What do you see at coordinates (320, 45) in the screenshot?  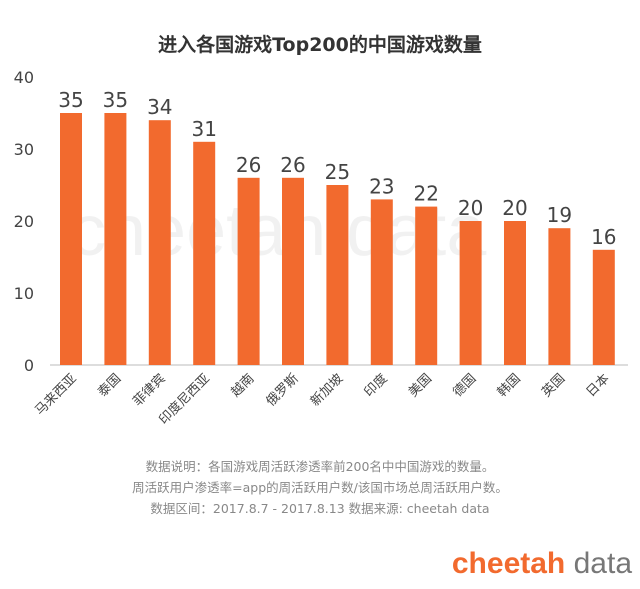 I see `chart-title: 进入各国游戏Top200的中国游戏数量` at bounding box center [320, 45].